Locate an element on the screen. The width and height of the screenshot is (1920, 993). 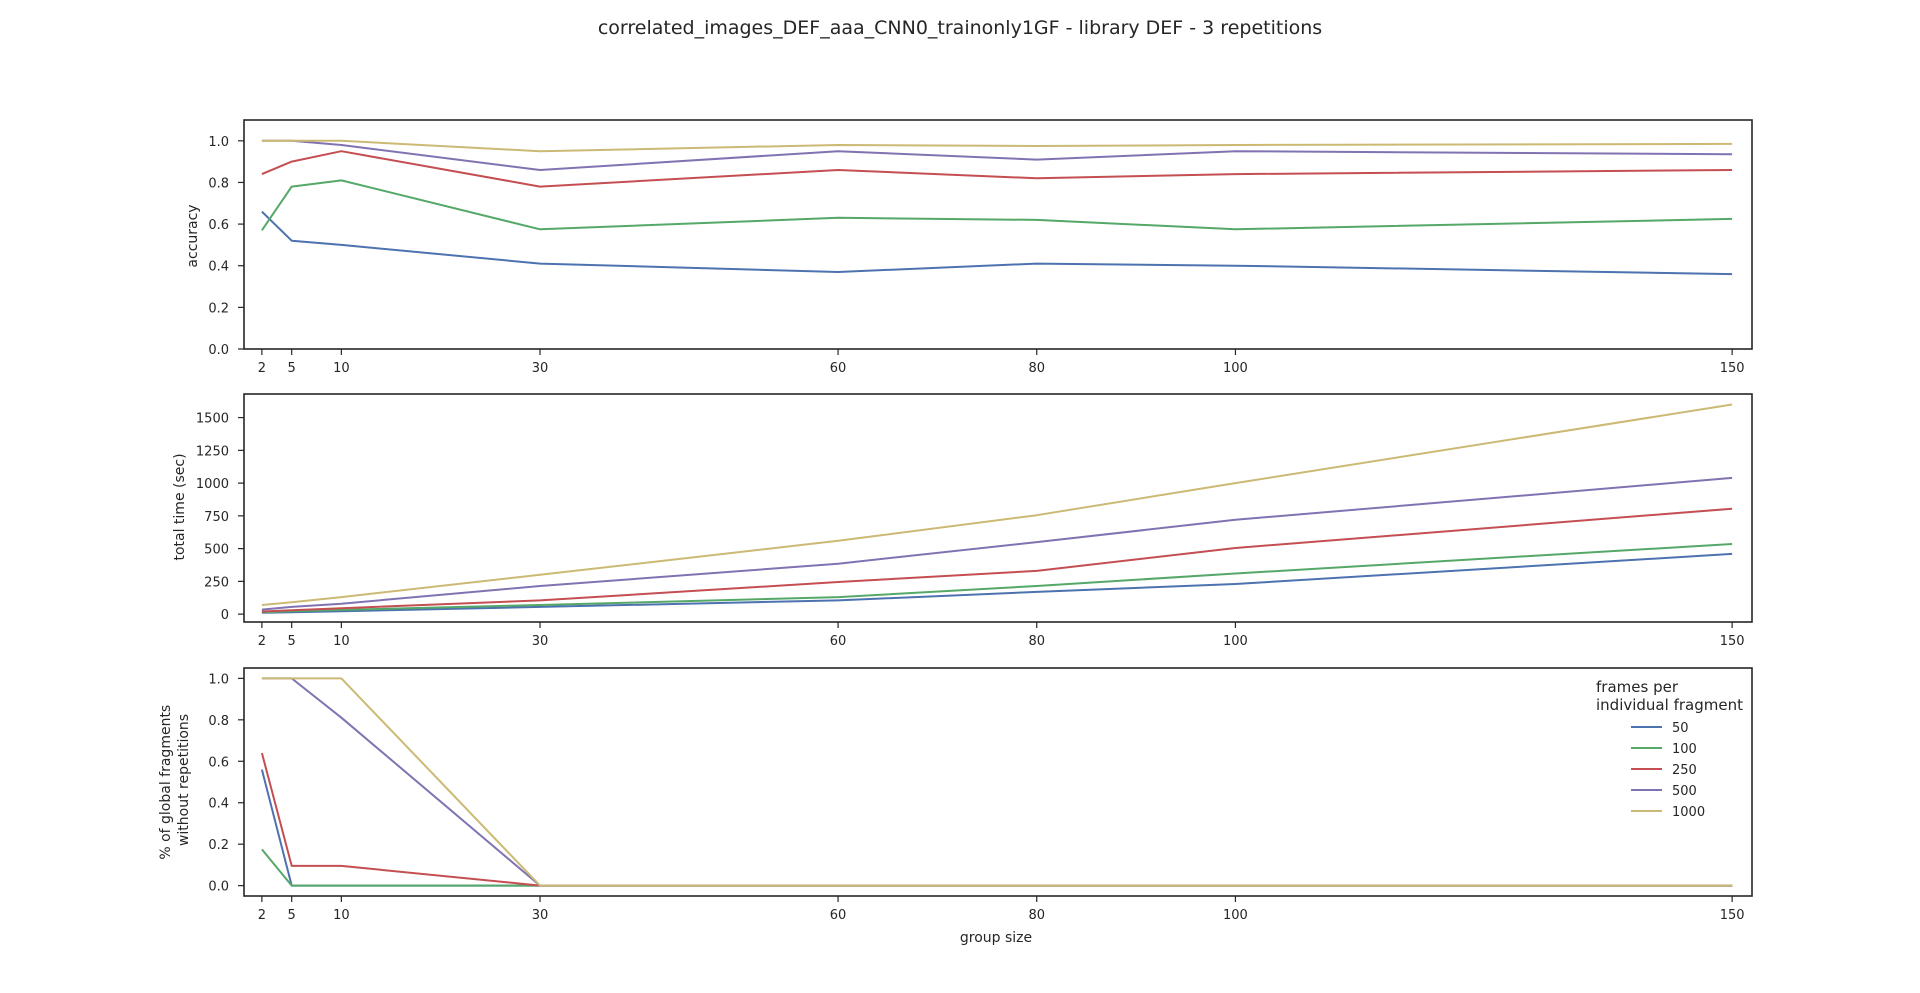
fragments-ylabel-line2: without repetitions is located at coordinates (184, 780).